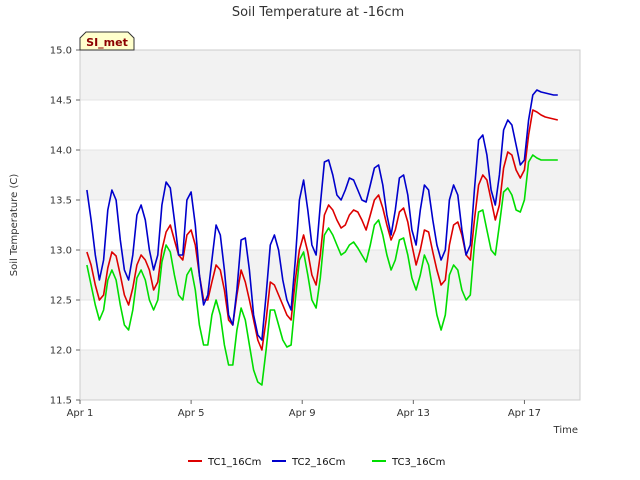 Image resolution: width=640 pixels, height=480 pixels. Describe the element at coordinates (61, 301) in the screenshot. I see `y-tick-label: 12.5` at that location.